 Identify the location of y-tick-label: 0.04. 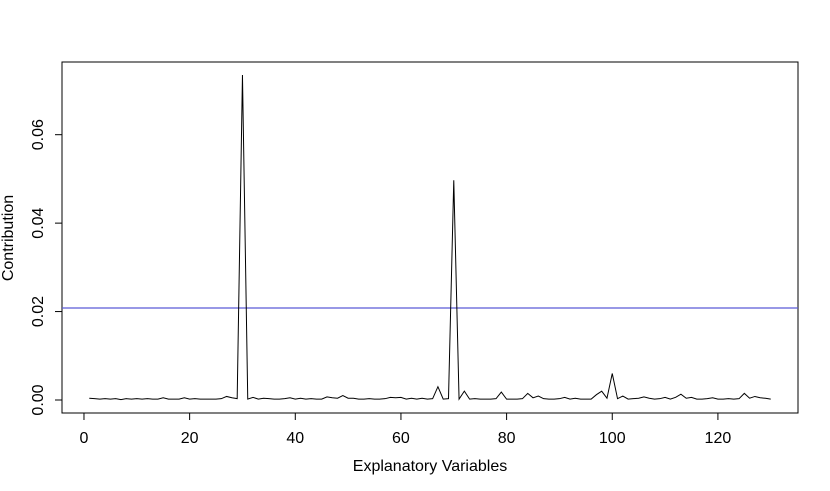
(38, 222).